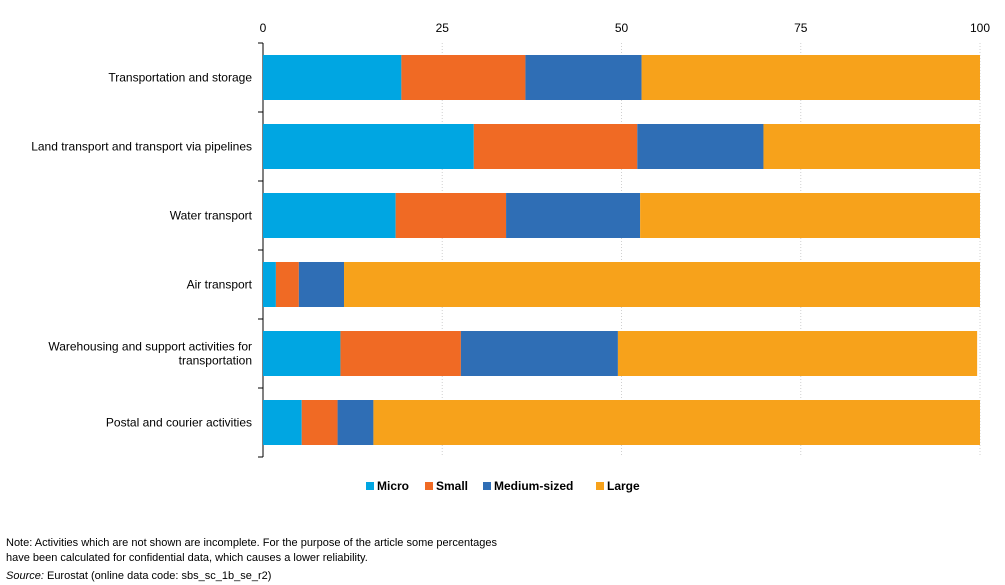  What do you see at coordinates (179, 423) in the screenshot?
I see `category-label: Postal and courier activities` at bounding box center [179, 423].